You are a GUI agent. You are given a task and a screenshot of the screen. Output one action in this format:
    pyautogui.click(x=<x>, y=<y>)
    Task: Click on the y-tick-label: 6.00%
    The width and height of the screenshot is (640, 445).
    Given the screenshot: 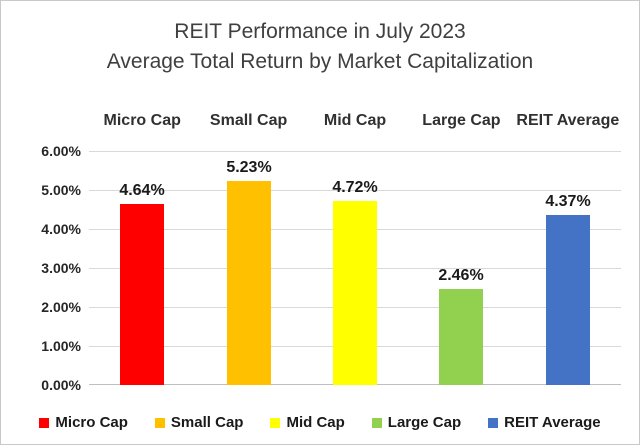 What is the action you would take?
    pyautogui.click(x=61, y=151)
    